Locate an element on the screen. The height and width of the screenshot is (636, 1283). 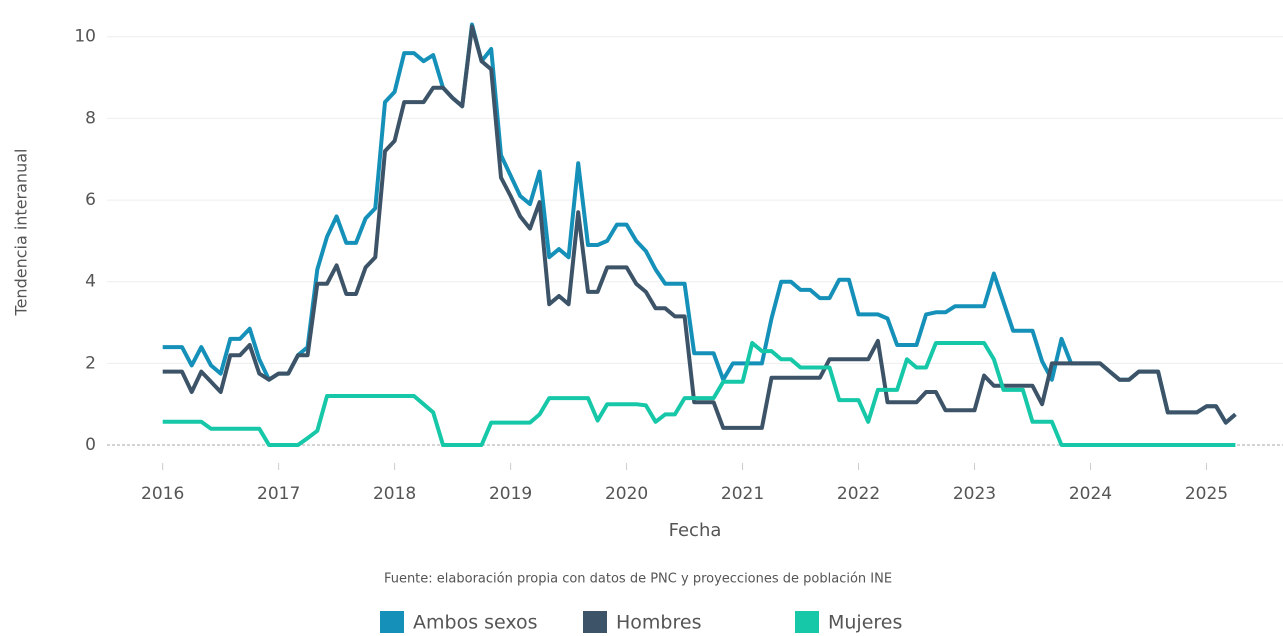
legend-label: Ambos sexos is located at coordinates (475, 623).